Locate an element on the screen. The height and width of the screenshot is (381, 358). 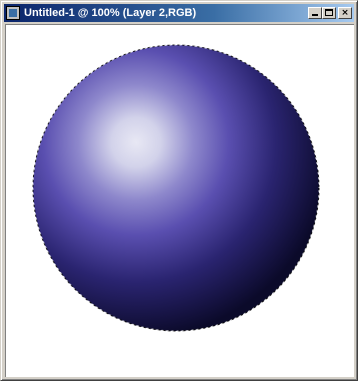
close-button: × is located at coordinates (345, 13).